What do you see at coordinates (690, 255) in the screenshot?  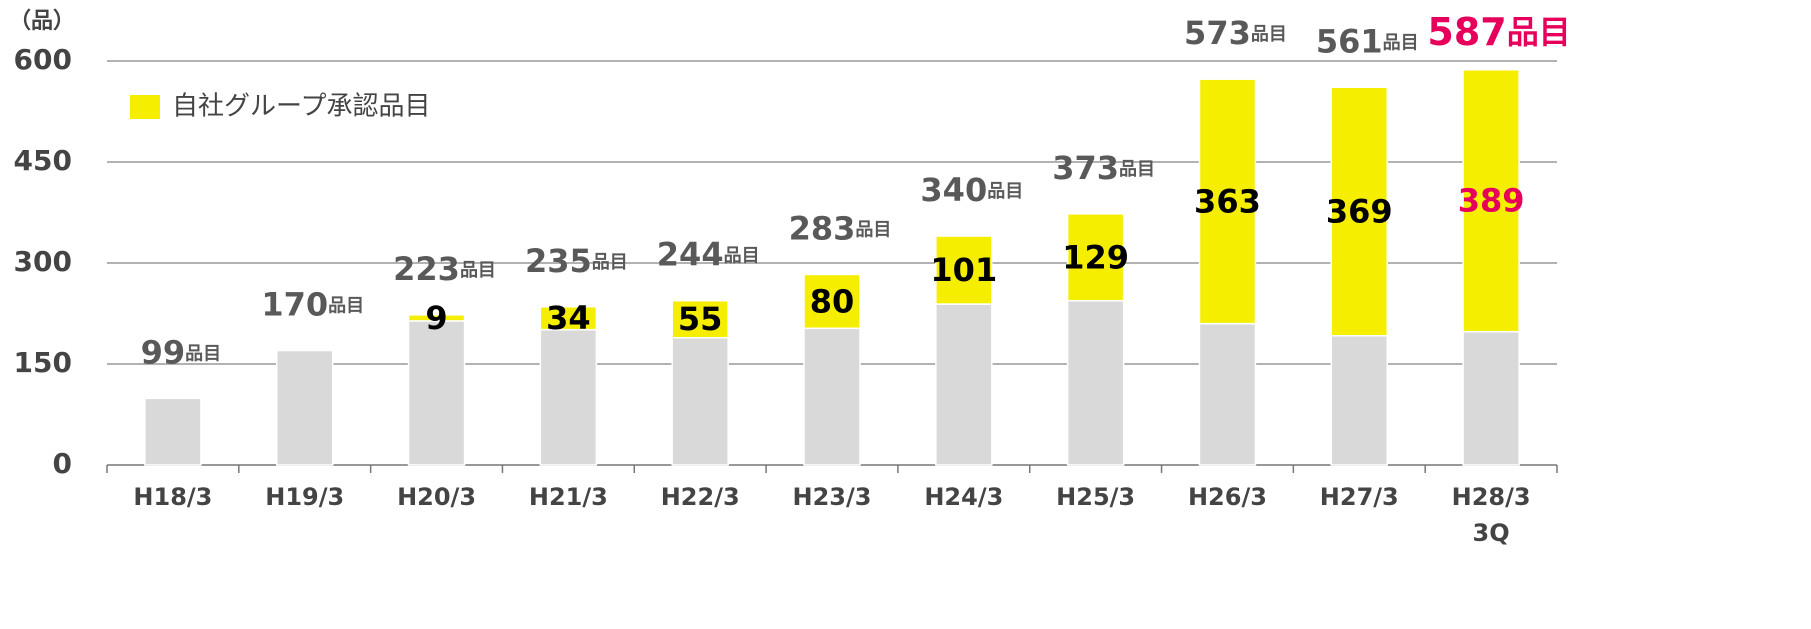 I see `total-value: 244` at bounding box center [690, 255].